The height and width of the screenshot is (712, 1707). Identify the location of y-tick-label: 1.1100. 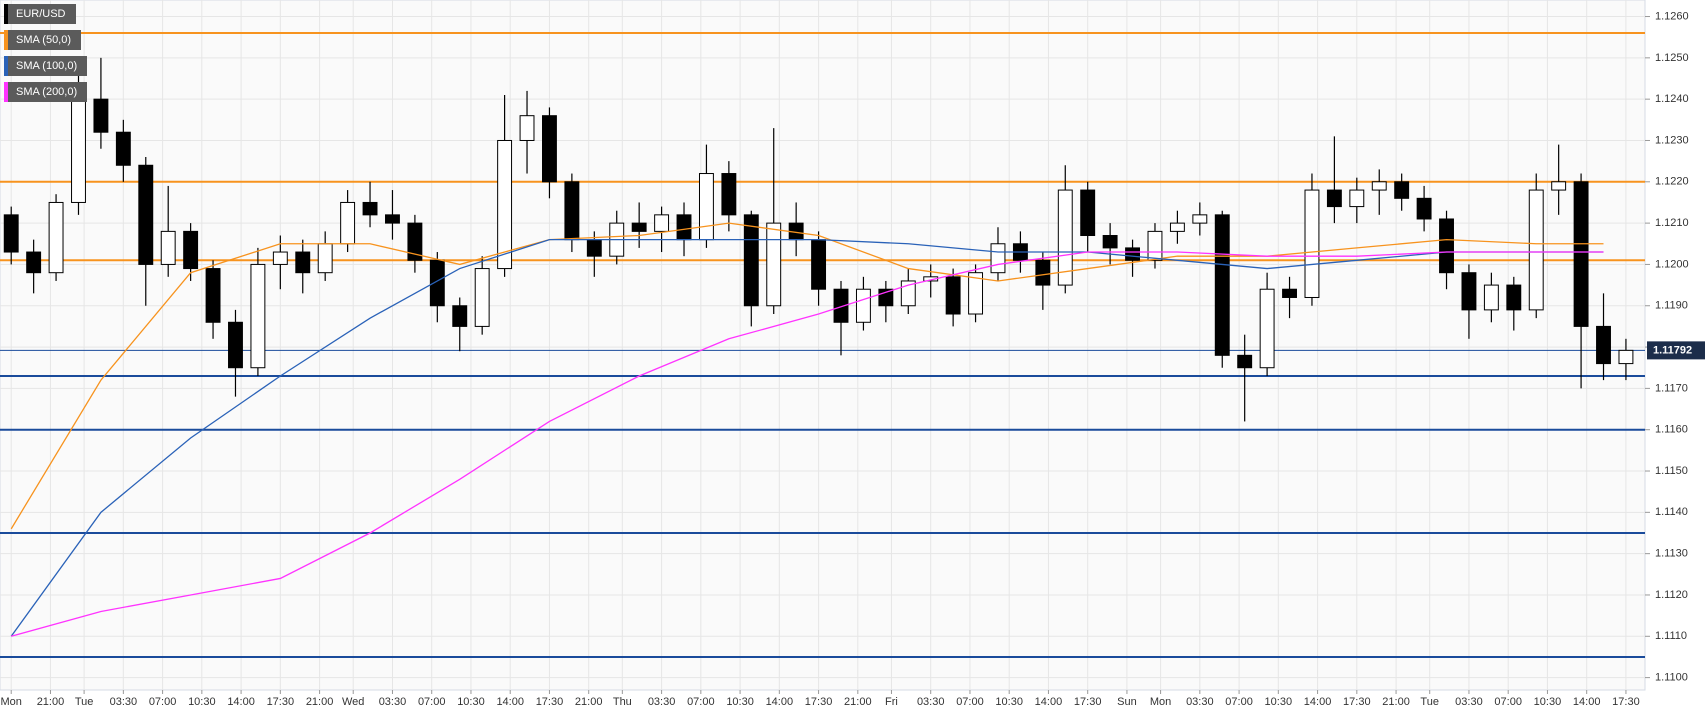
(1671, 678).